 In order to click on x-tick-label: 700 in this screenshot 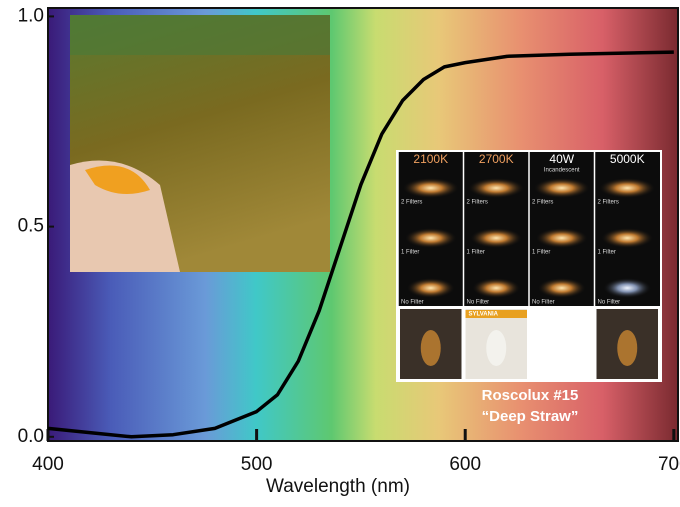, I will do `click(669, 464)`.